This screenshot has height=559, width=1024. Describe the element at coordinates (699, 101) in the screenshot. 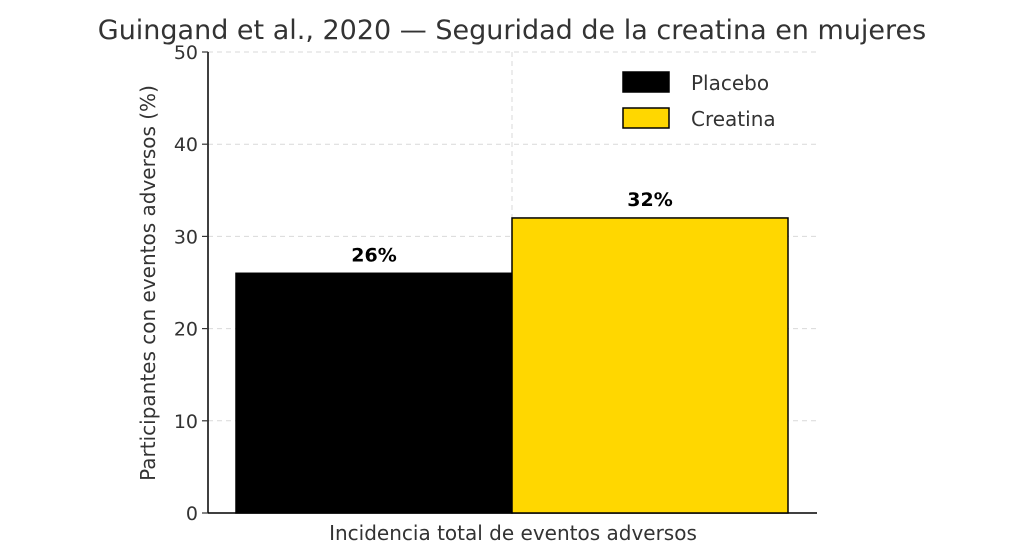

I see `legend: Placebo Creatina` at that location.